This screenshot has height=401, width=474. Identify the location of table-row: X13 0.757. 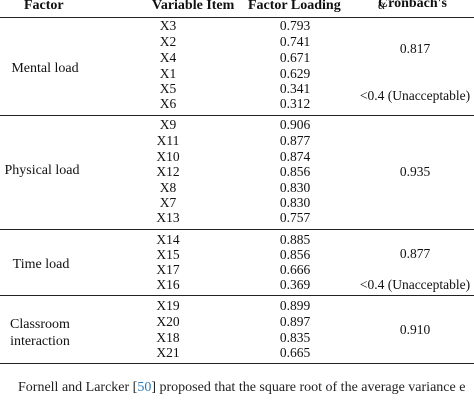
(233, 217).